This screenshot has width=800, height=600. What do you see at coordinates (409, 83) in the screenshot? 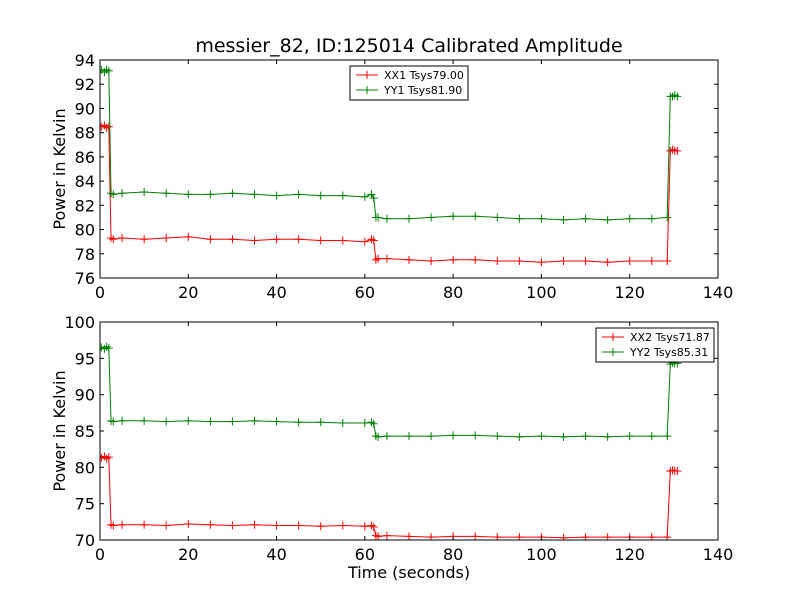
I see `chart-0-legend: XX1 Tsys79.00 YY1 Tsys81.90` at bounding box center [409, 83].